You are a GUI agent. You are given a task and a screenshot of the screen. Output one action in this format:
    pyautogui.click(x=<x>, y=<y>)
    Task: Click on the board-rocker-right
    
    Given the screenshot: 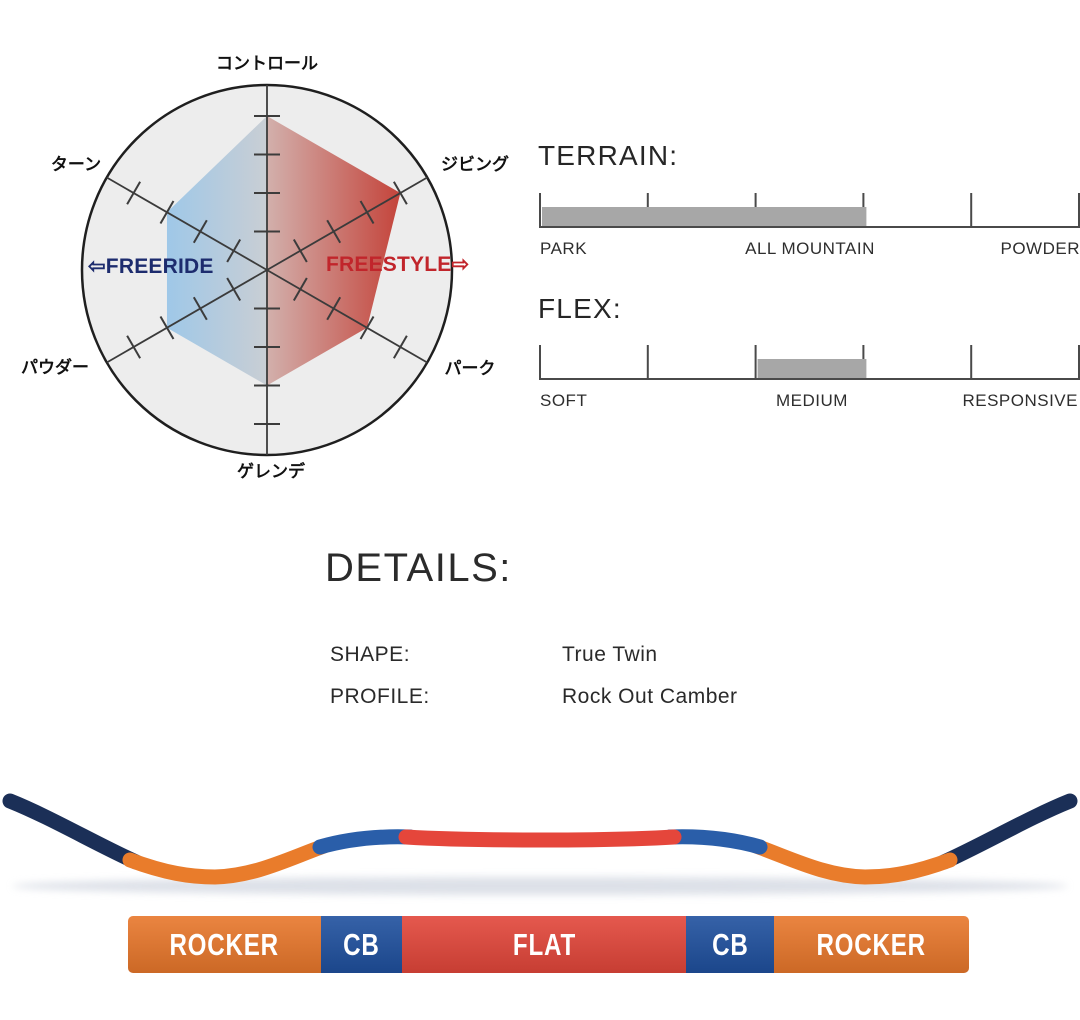 What is the action you would take?
    pyautogui.click(x=853, y=861)
    